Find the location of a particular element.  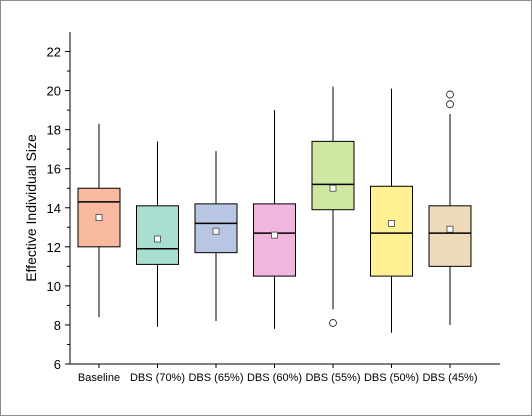

y-tick-label: 10 is located at coordinates (54, 286).